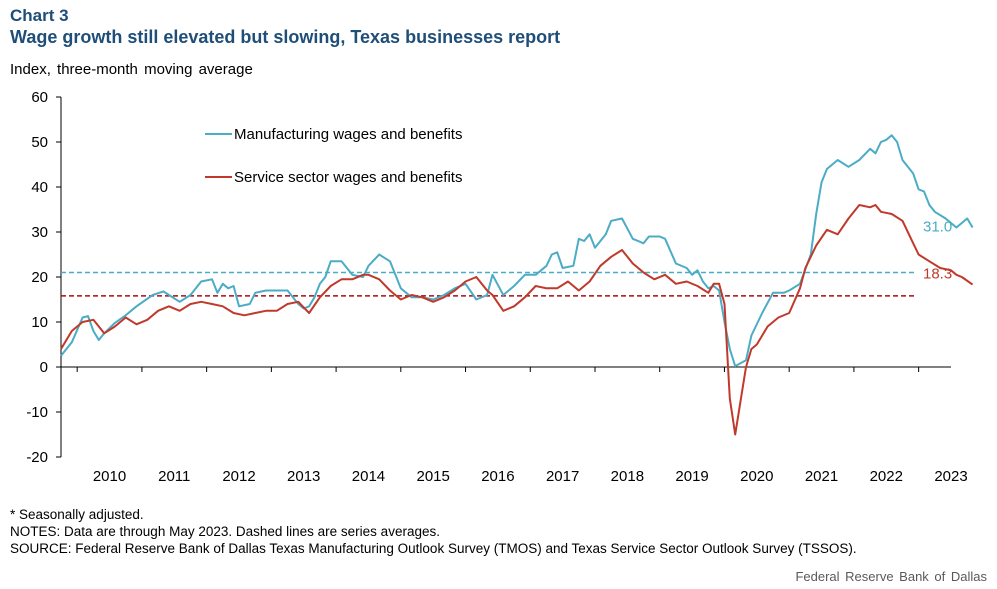 The width and height of the screenshot is (997, 589). Describe the element at coordinates (39, 97) in the screenshot. I see `y-tick-label: 60` at that location.